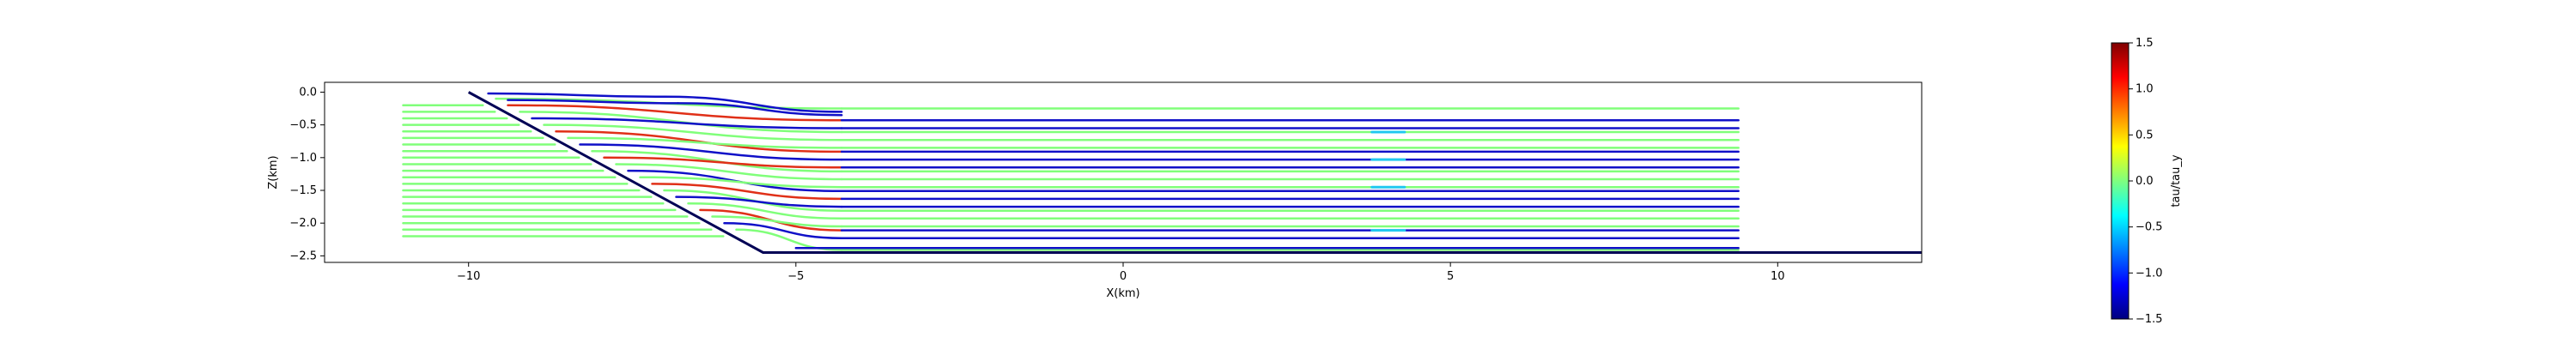  What do you see at coordinates (2120, 181) in the screenshot?
I see `colorbar-gradient` at bounding box center [2120, 181].